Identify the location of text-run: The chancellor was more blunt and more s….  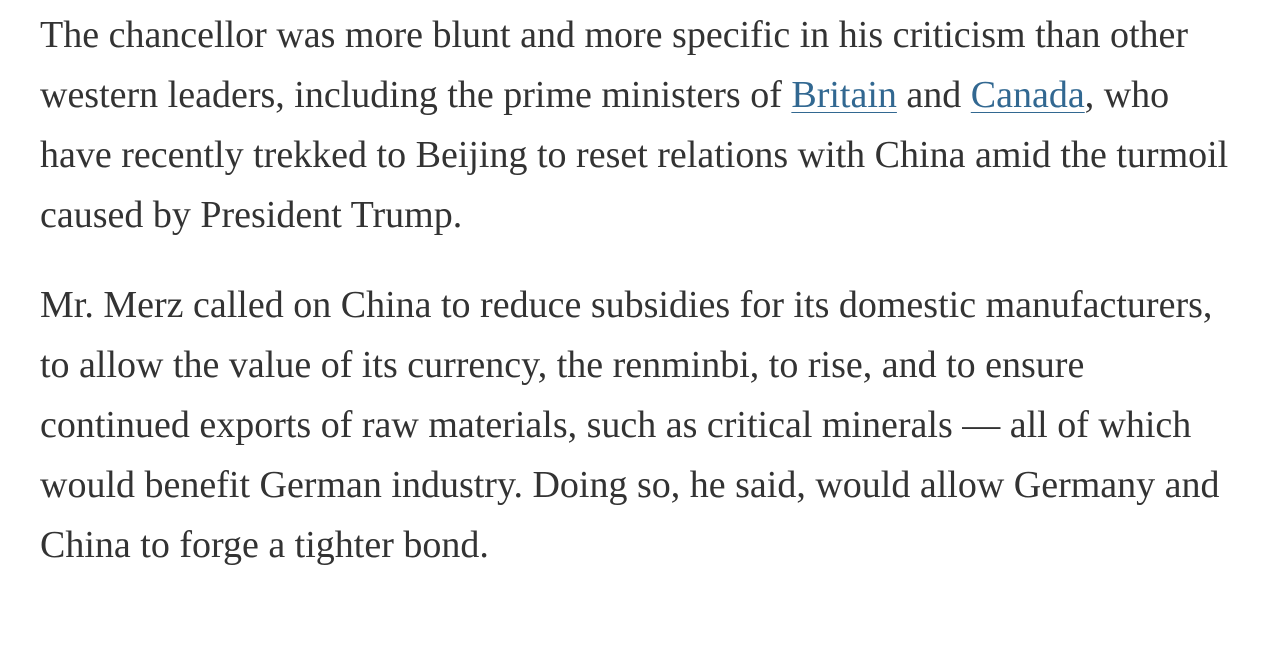
(614, 65).